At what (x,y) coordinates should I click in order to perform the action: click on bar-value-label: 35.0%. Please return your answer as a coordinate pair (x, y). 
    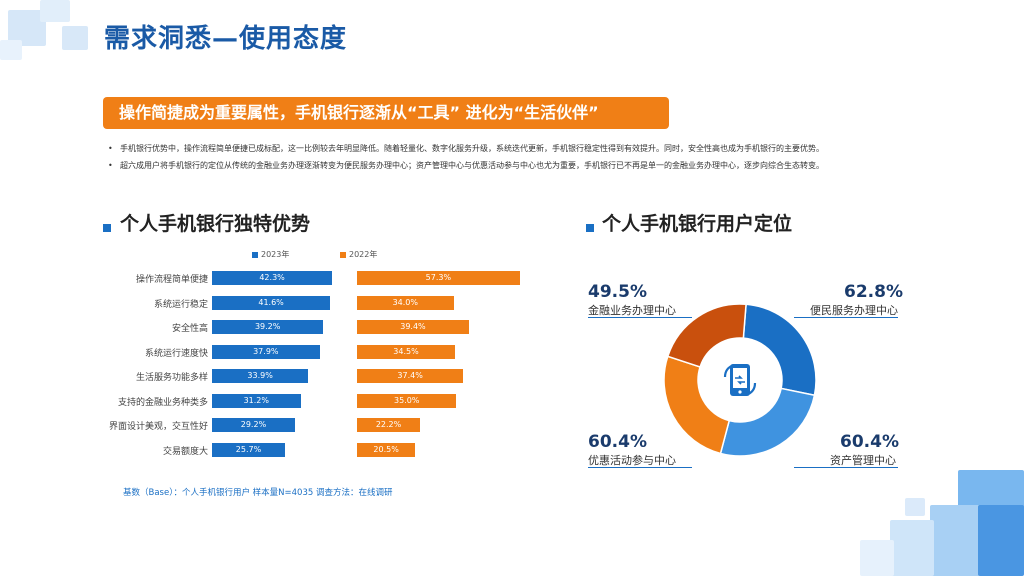
    Looking at the image, I should click on (406, 400).